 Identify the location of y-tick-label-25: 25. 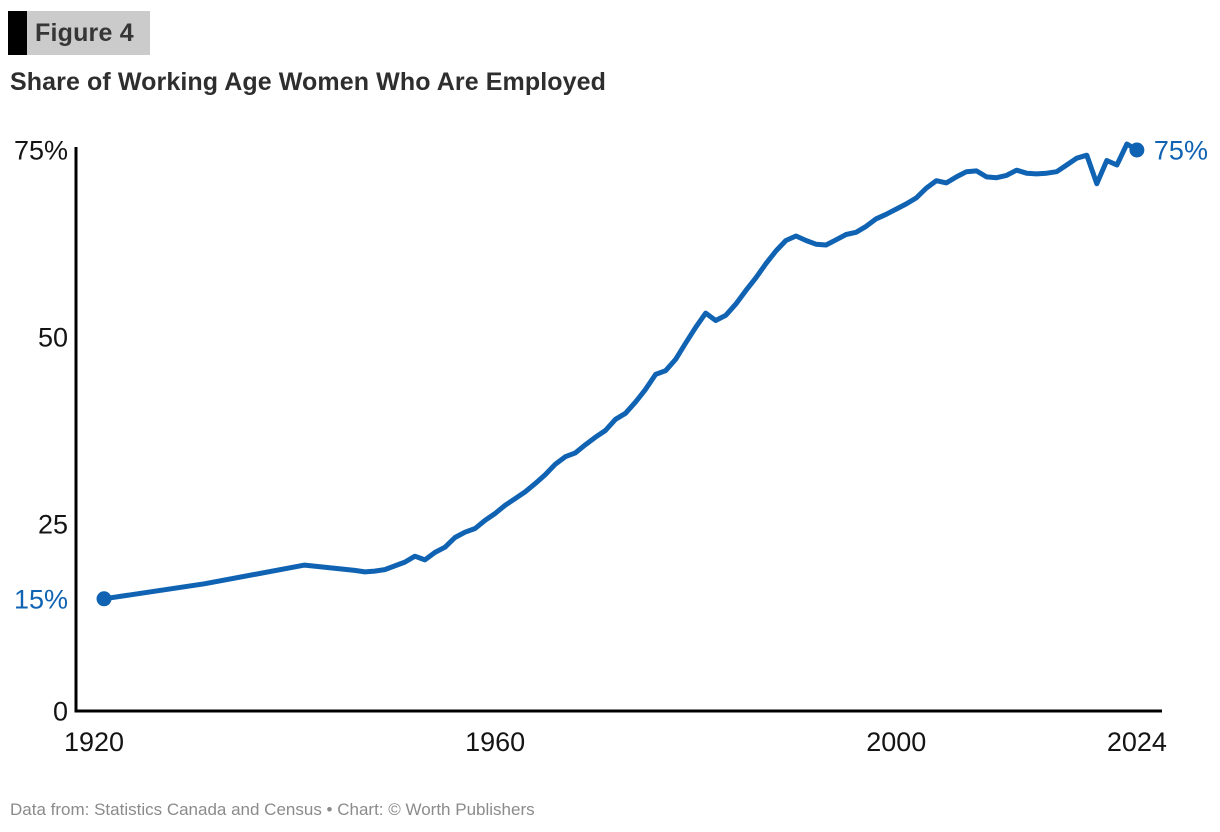
(53, 525).